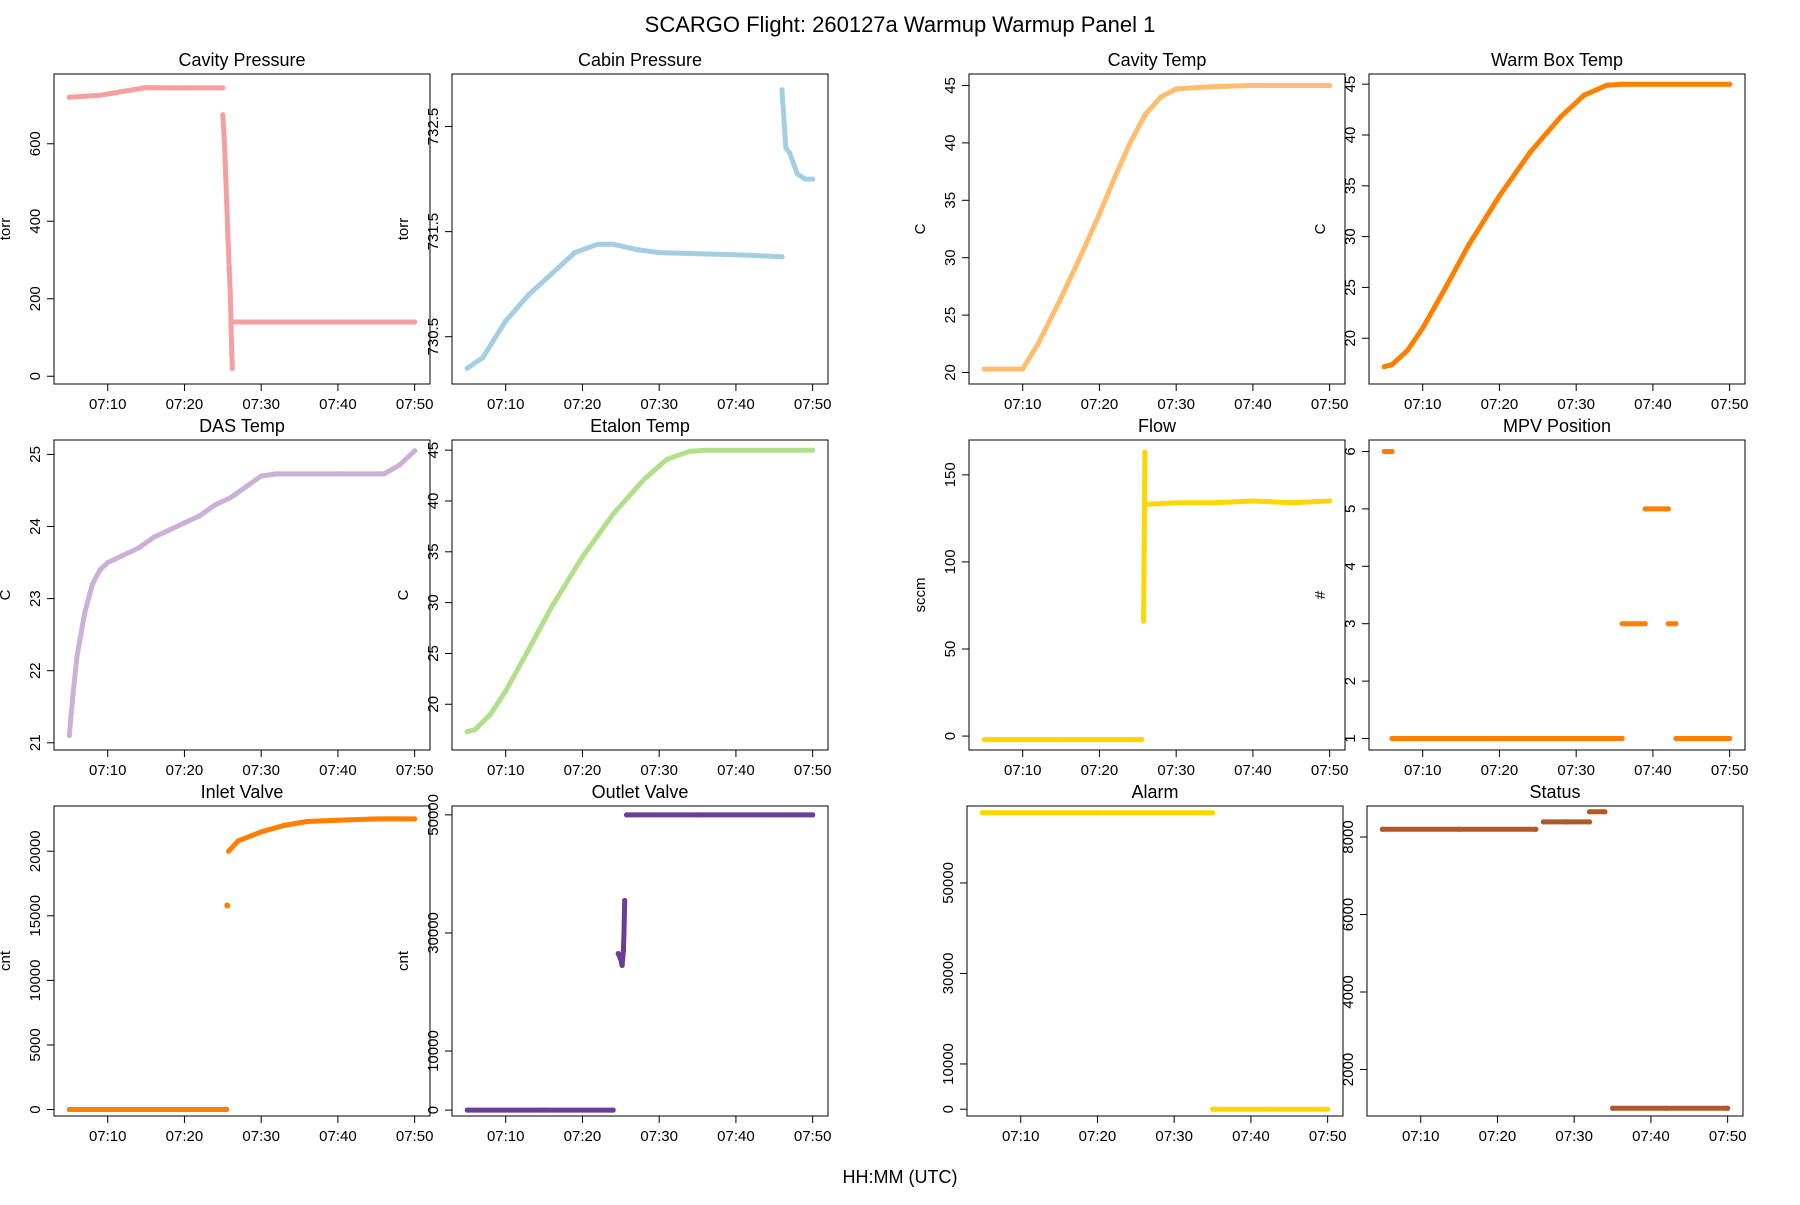 This screenshot has width=1800, height=1205. I want to click on y-tick-label: 5000, so click(35, 1044).